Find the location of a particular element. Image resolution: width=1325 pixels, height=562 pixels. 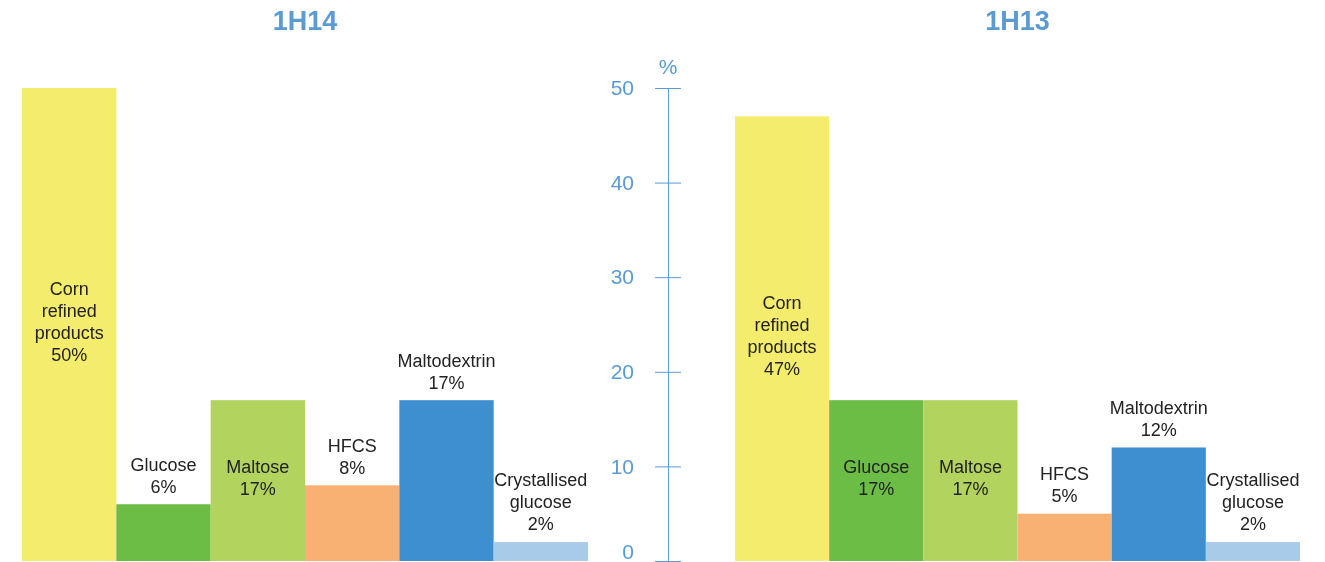

y-tick-label: 0 is located at coordinates (628, 551).